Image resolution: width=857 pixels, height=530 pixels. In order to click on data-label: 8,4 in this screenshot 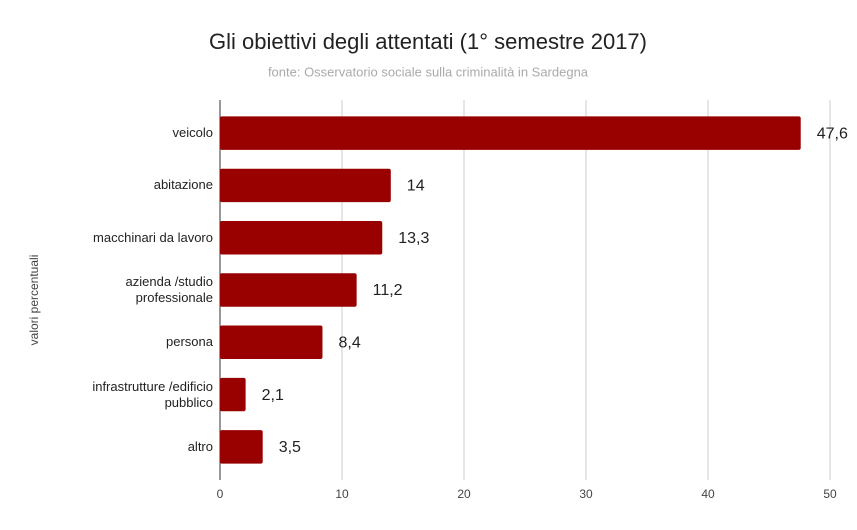, I will do `click(349, 343)`.